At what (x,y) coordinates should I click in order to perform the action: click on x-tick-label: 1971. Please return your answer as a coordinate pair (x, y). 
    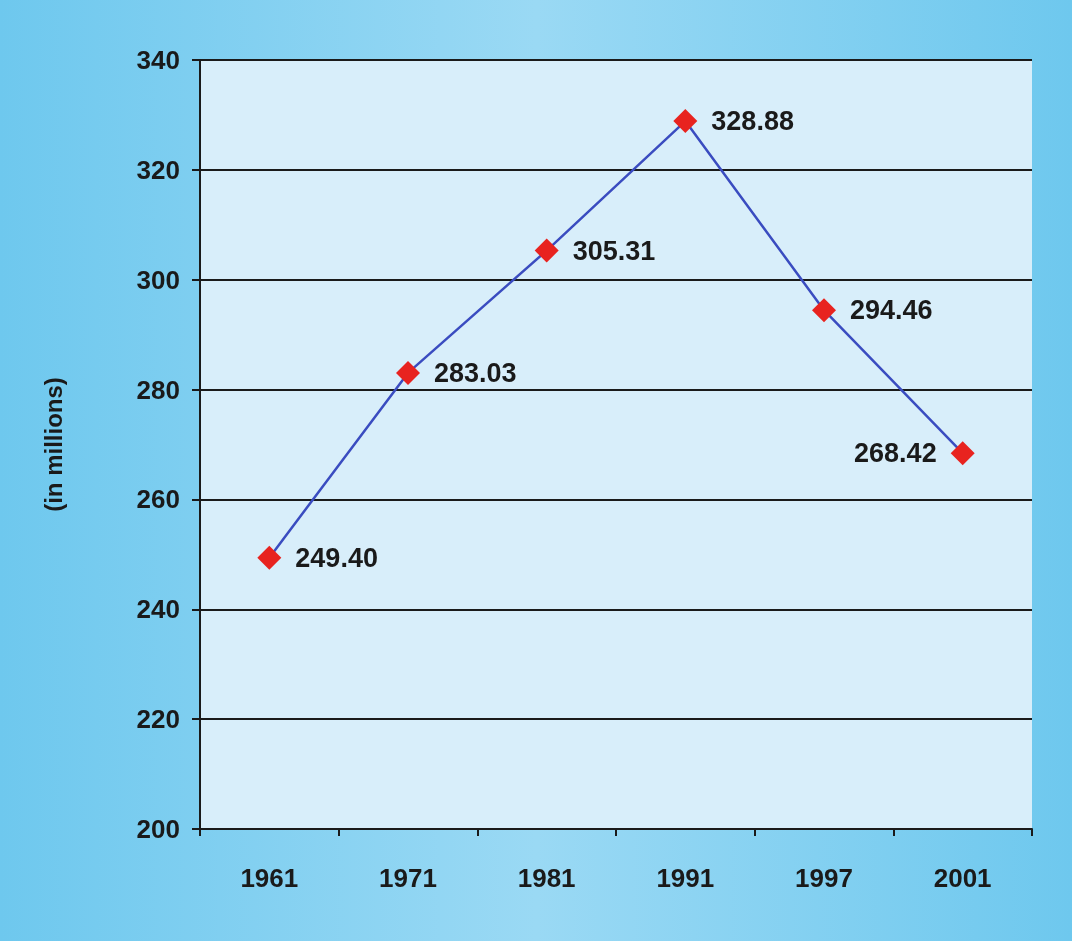
    Looking at the image, I should click on (408, 878).